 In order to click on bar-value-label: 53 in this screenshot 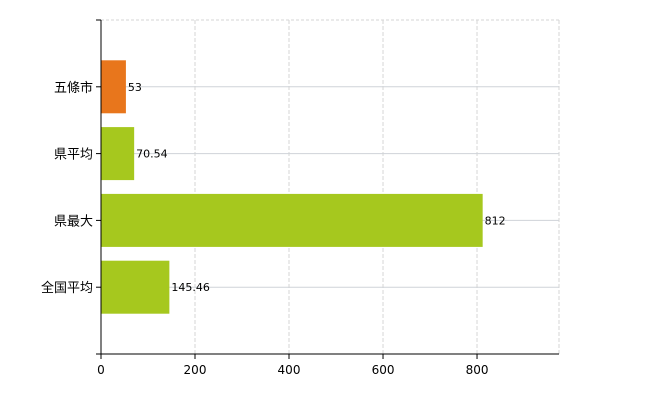, I will do `click(135, 87)`.